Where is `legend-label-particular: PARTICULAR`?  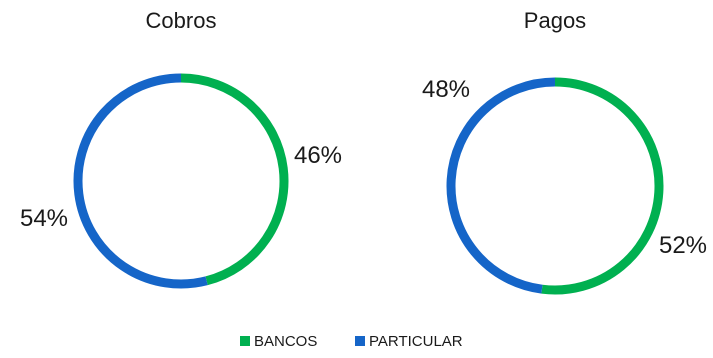 legend-label-particular: PARTICULAR is located at coordinates (416, 341).